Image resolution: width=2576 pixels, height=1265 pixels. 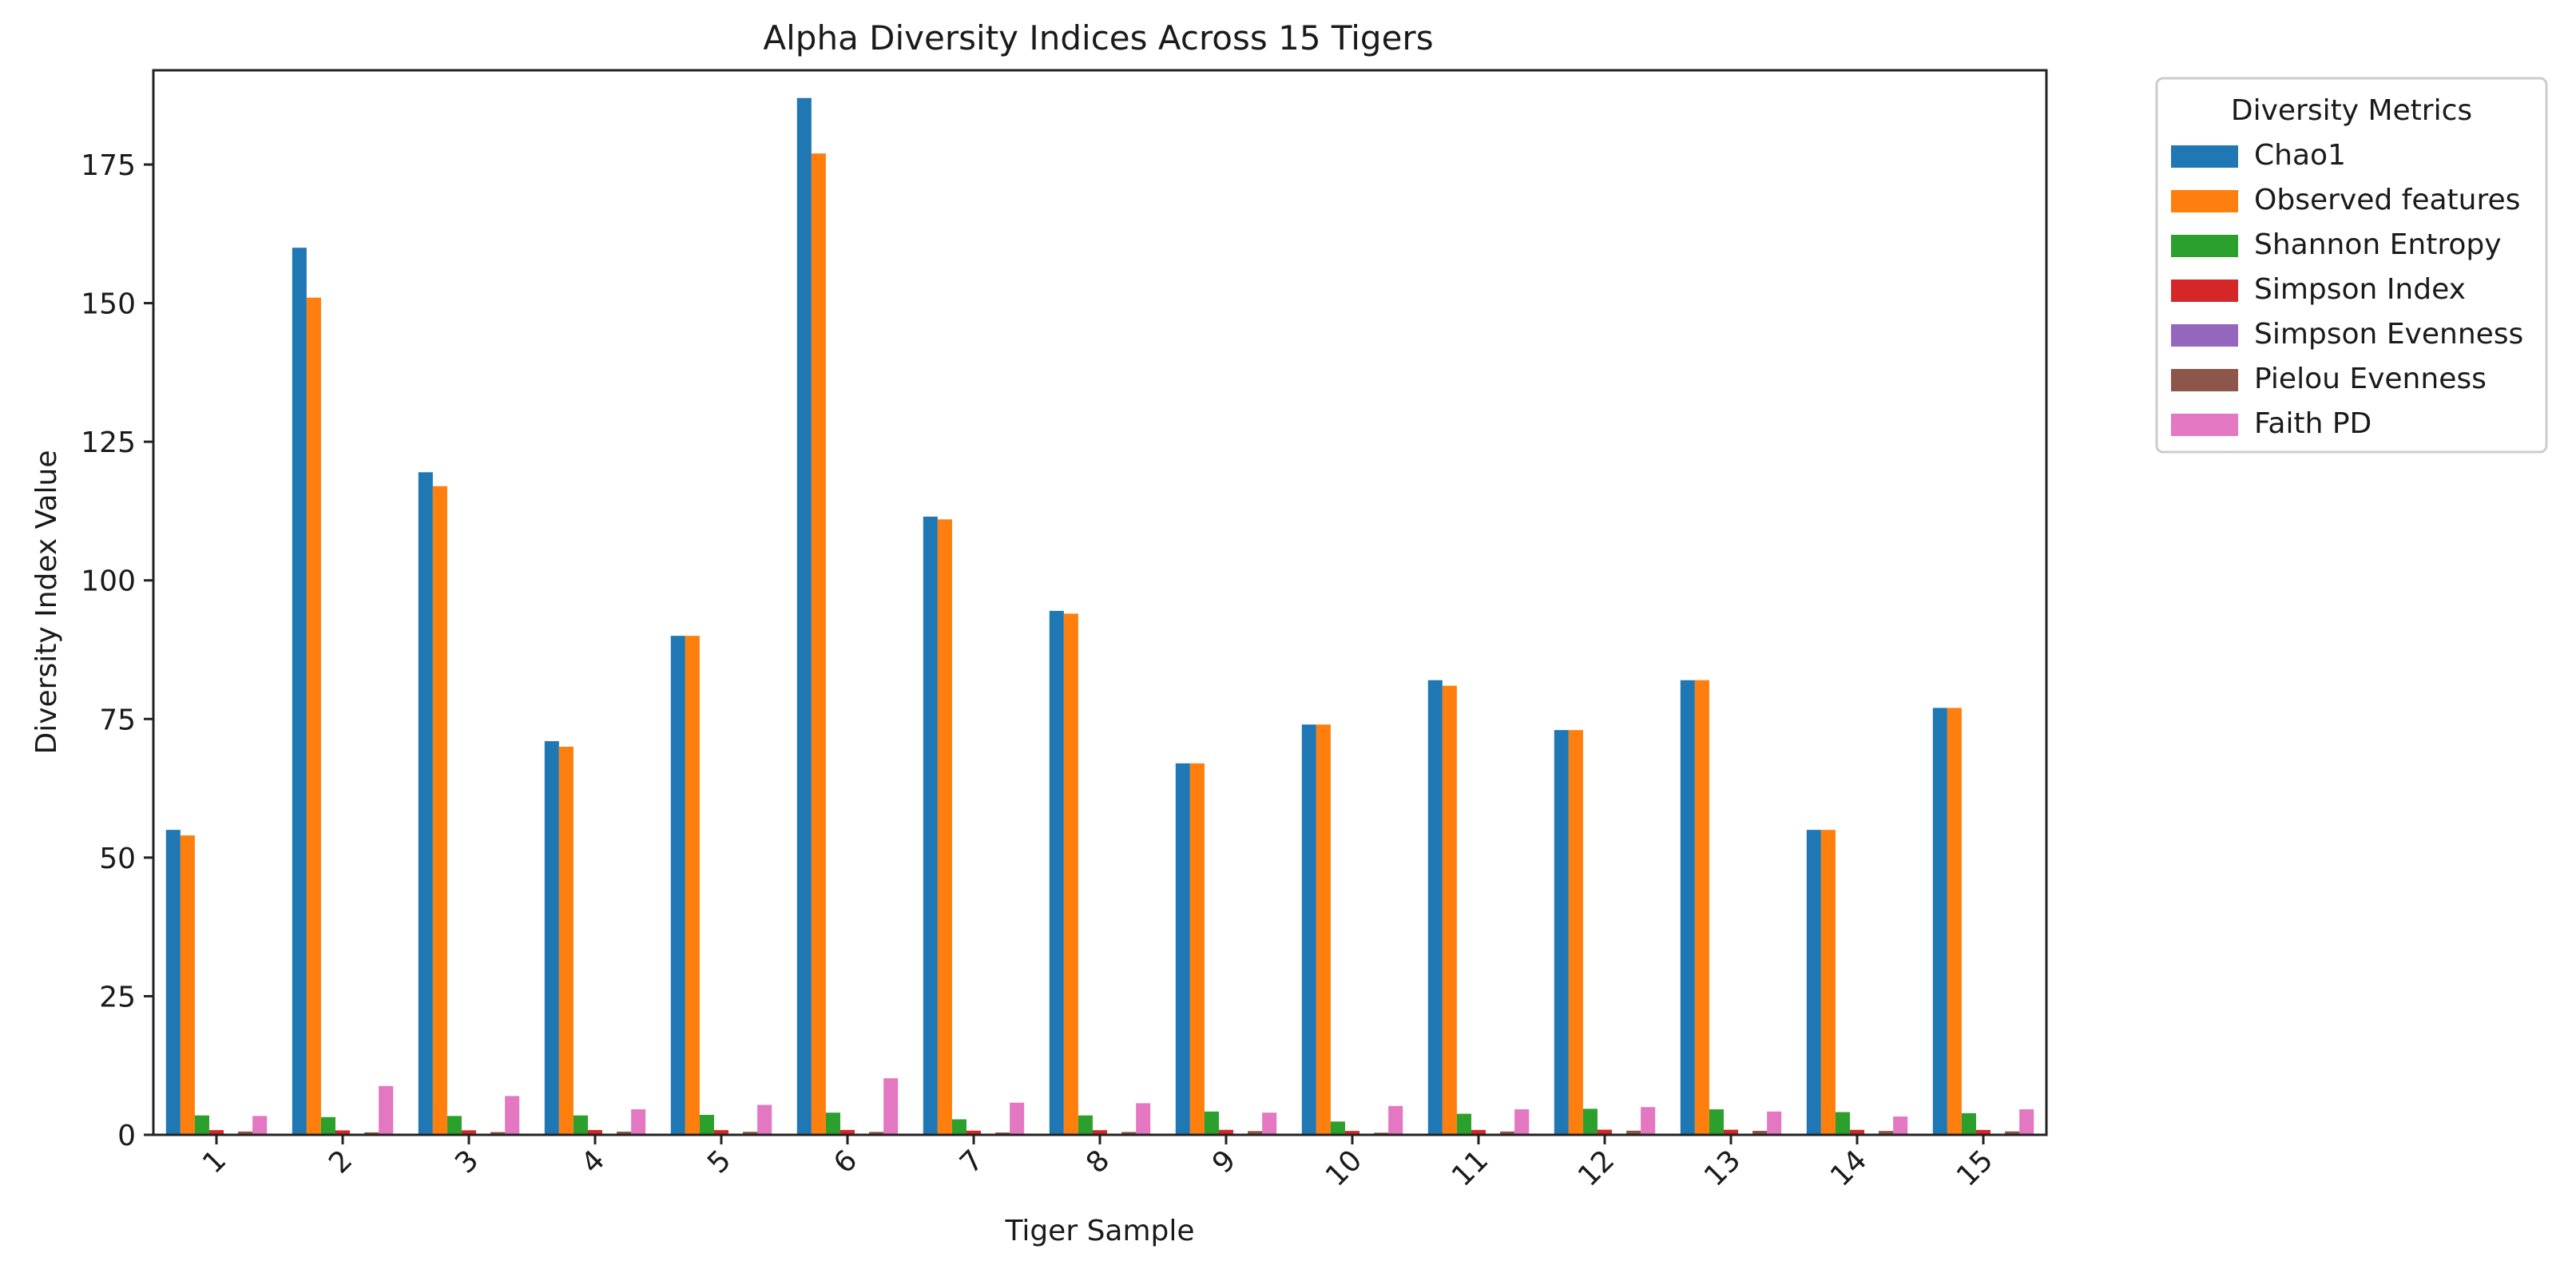 What do you see at coordinates (46, 602) in the screenshot?
I see `y-axis-label: Diversity Index Value` at bounding box center [46, 602].